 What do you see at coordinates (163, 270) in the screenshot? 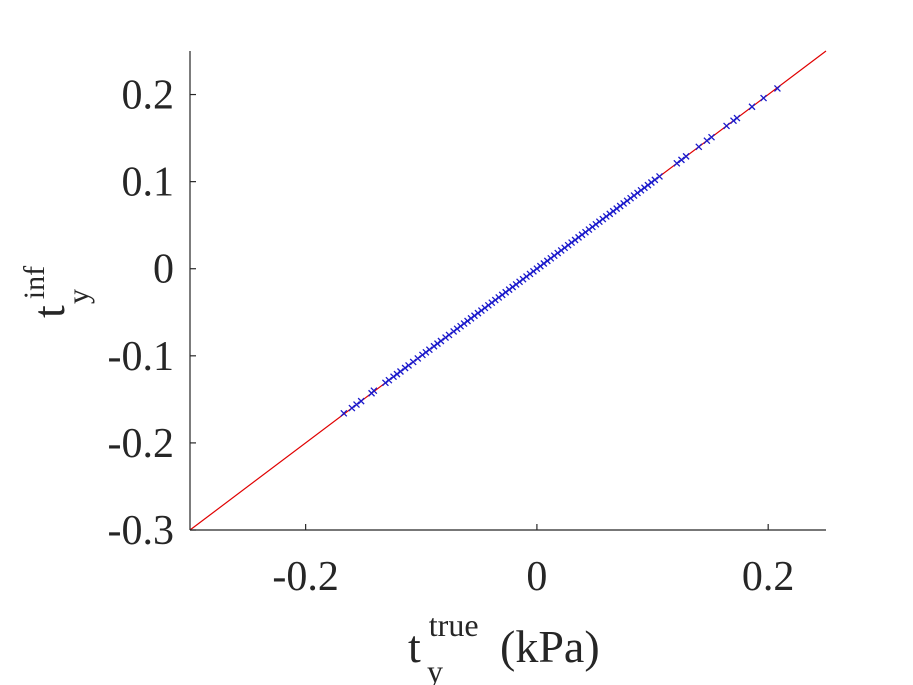
I see `y-tick-label: 0` at bounding box center [163, 270].